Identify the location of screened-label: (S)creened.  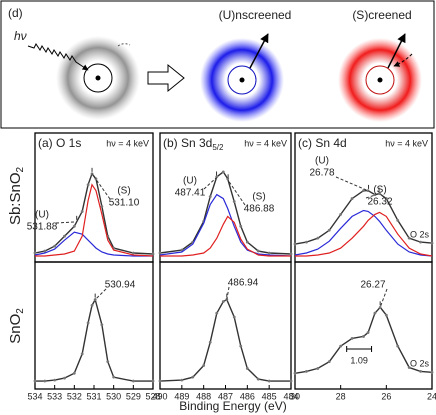
(381, 15).